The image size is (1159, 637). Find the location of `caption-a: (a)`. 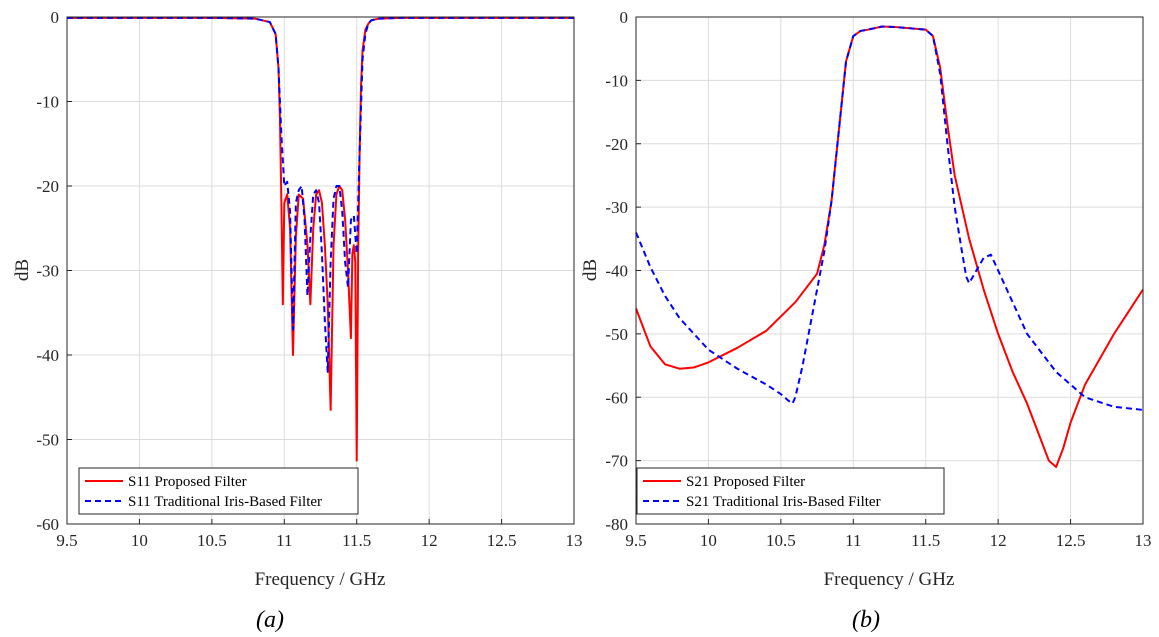

caption-a: (a) is located at coordinates (270, 620).